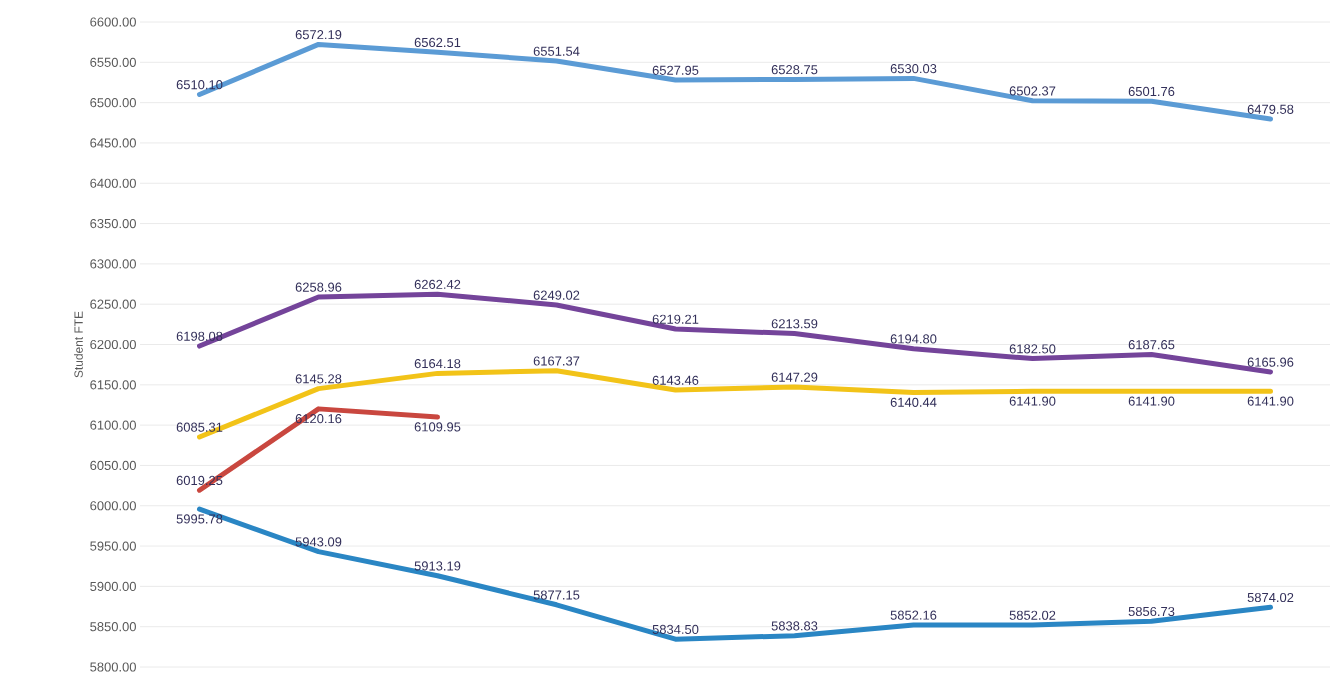 Image resolution: width=1335 pixels, height=677 pixels. I want to click on data-label: 6501.76, so click(1151, 91).